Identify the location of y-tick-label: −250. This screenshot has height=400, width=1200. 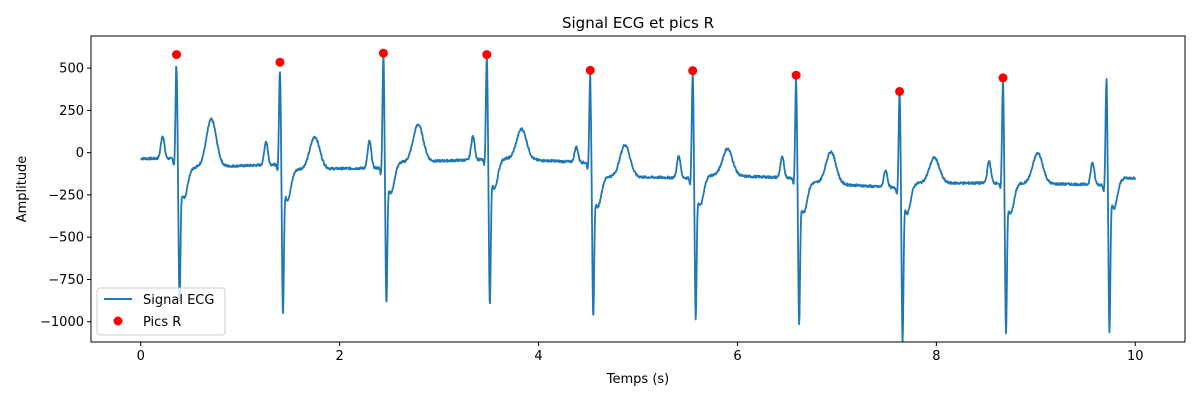
(66, 195).